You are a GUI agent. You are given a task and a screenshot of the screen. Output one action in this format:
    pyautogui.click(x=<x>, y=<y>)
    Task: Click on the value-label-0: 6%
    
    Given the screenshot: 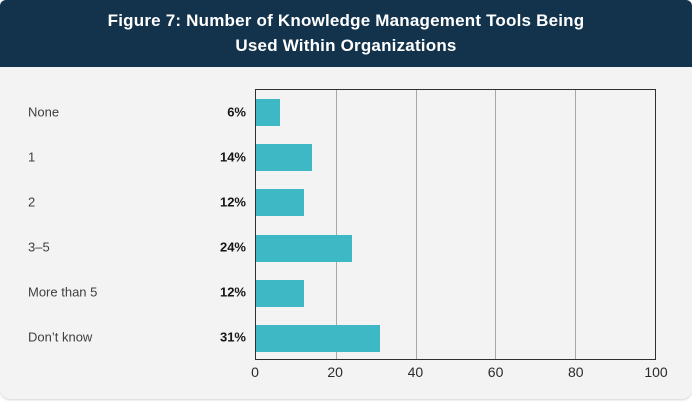 What is the action you would take?
    pyautogui.click(x=236, y=112)
    